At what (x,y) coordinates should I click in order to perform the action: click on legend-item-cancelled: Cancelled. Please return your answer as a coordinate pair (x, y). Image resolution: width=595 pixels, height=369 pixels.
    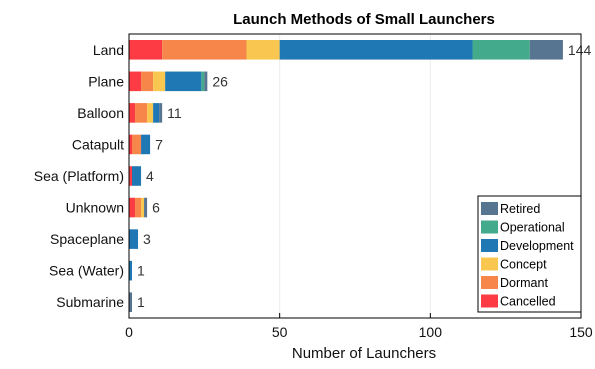
    Looking at the image, I should click on (518, 301).